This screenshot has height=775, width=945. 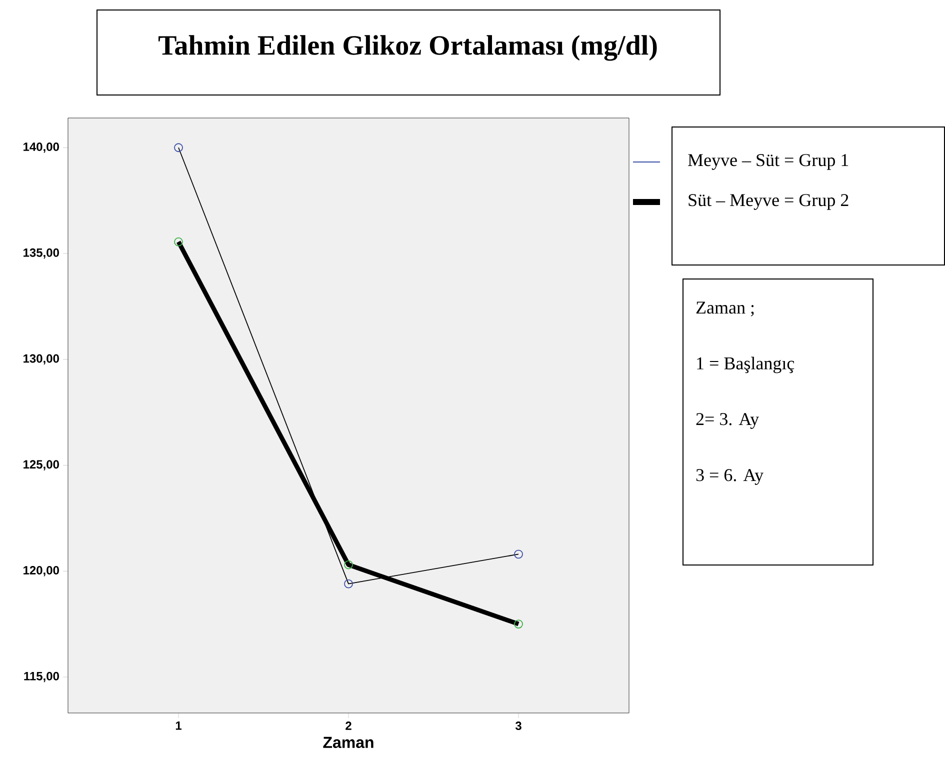 What do you see at coordinates (725, 309) in the screenshot?
I see `text: Zaman ;` at bounding box center [725, 309].